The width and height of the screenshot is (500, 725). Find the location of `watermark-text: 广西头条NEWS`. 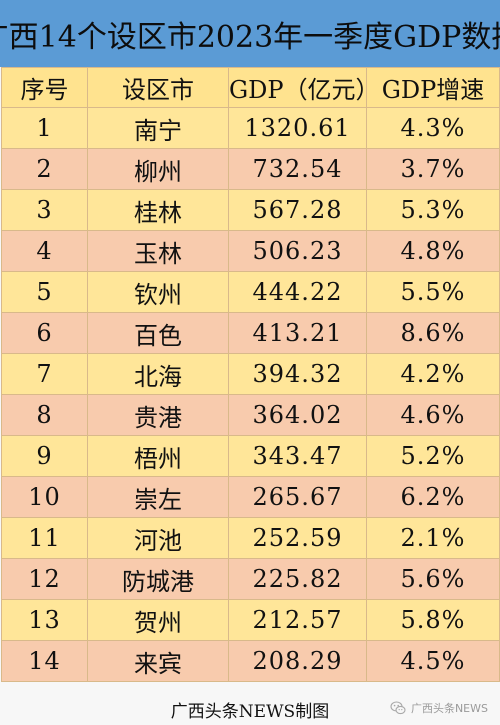

watermark-text: 广西头条NEWS is located at coordinates (449, 708).